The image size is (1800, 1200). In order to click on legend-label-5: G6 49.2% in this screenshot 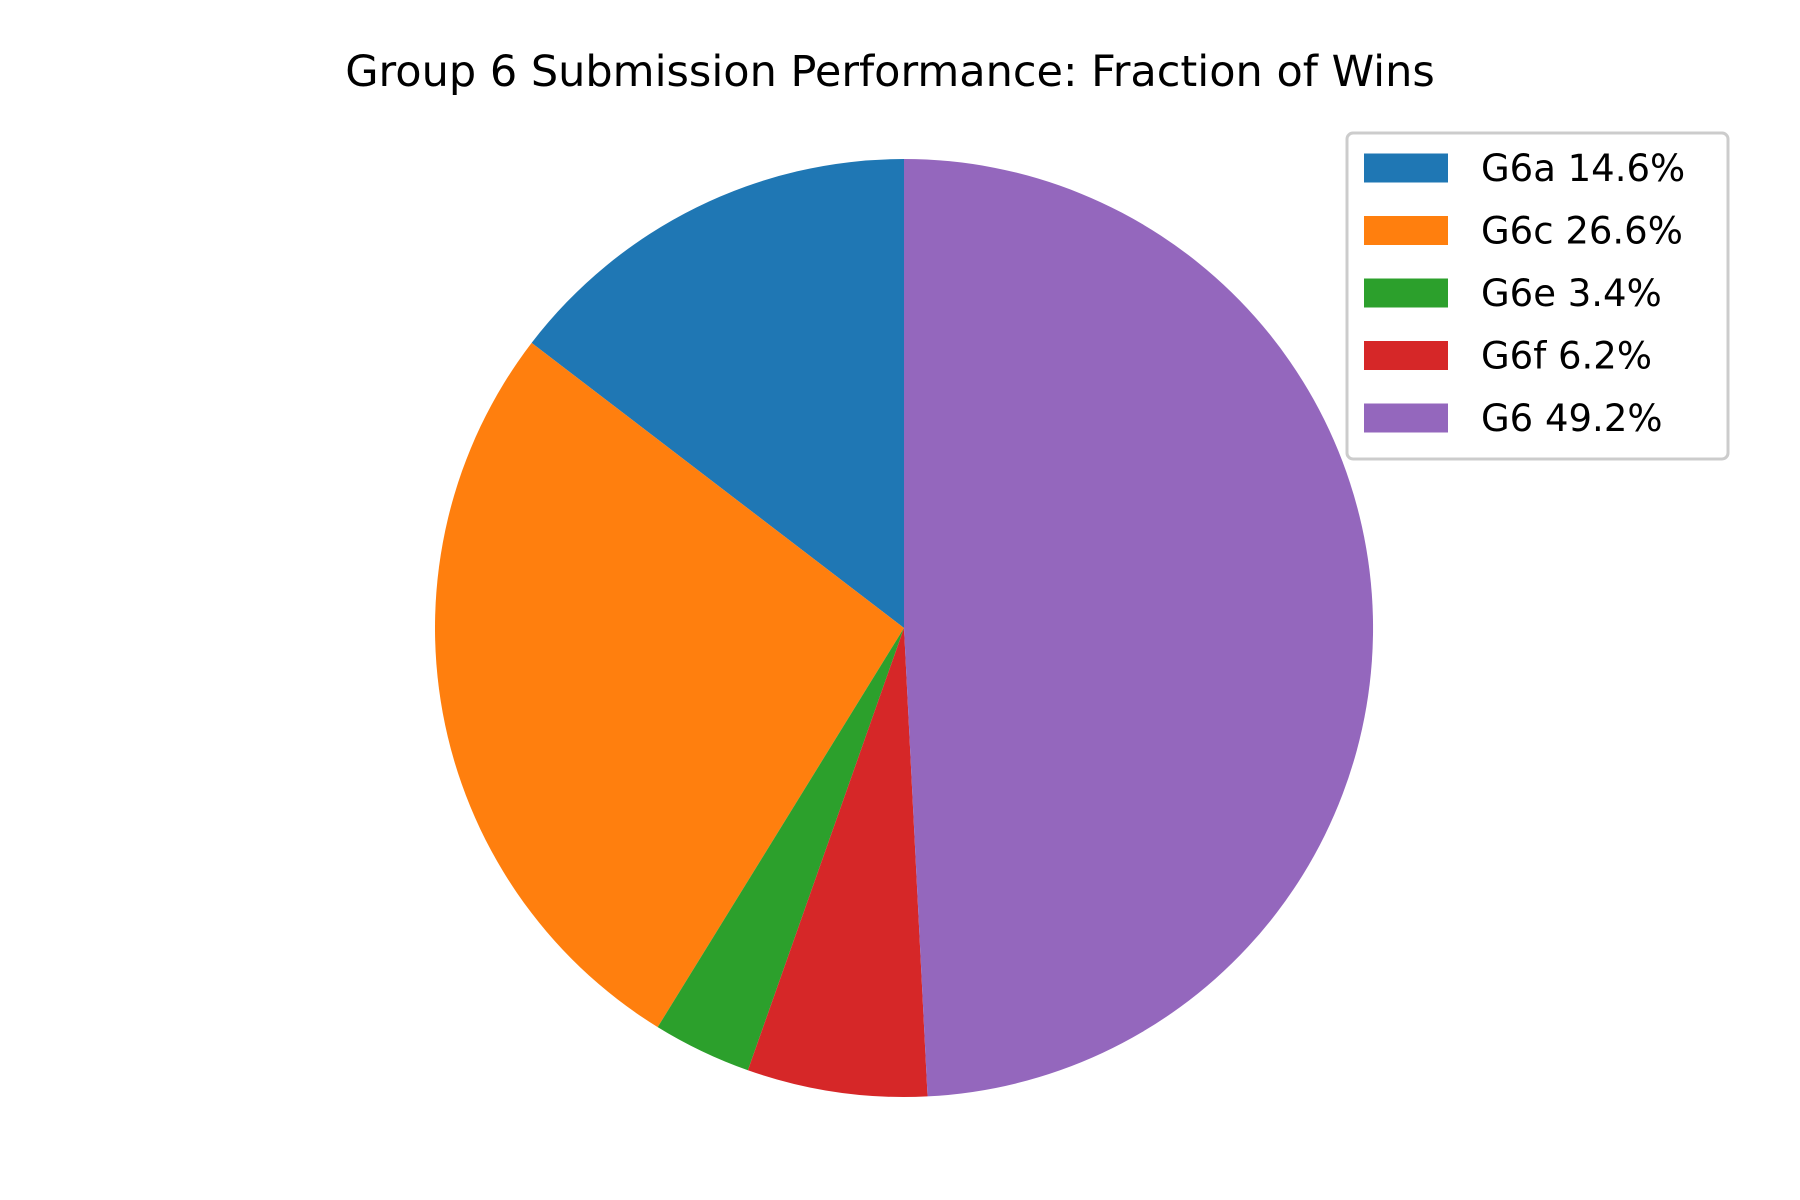, I will do `click(1572, 418)`.